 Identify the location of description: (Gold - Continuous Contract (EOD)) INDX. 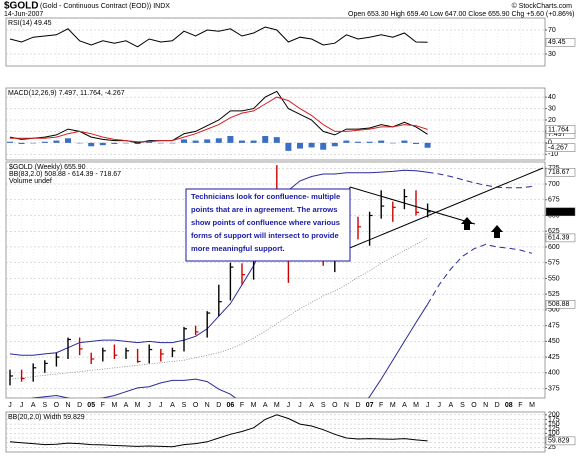
(105, 6).